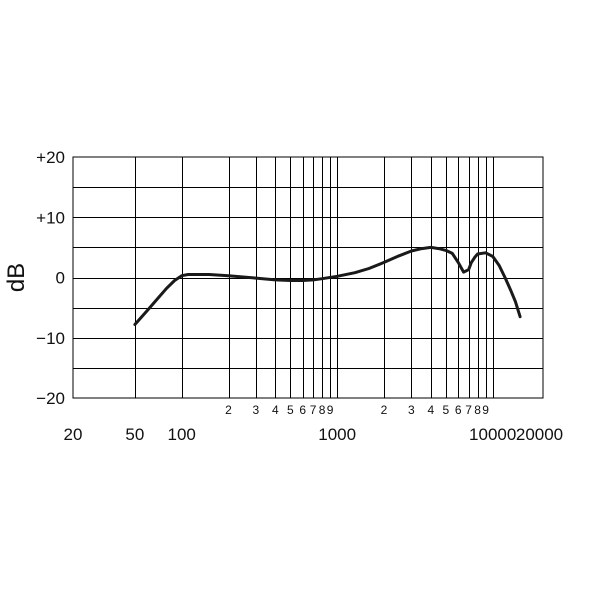 The image size is (591, 591). I want to click on x-major-tick-label: 100, so click(182, 434).